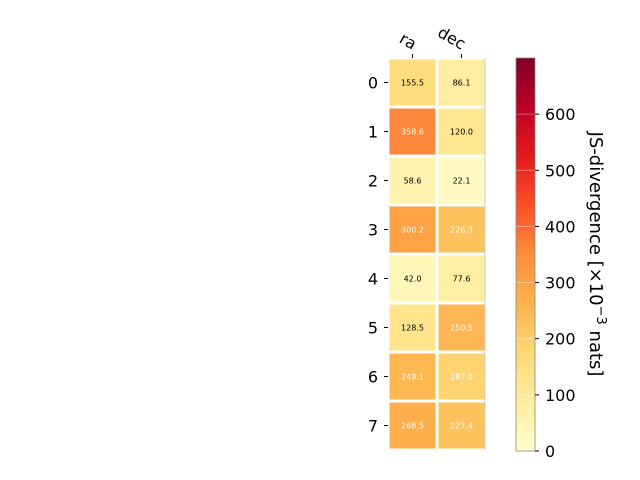  What do you see at coordinates (560, 114) in the screenshot?
I see `colorbar-tick-label: 600` at bounding box center [560, 114].